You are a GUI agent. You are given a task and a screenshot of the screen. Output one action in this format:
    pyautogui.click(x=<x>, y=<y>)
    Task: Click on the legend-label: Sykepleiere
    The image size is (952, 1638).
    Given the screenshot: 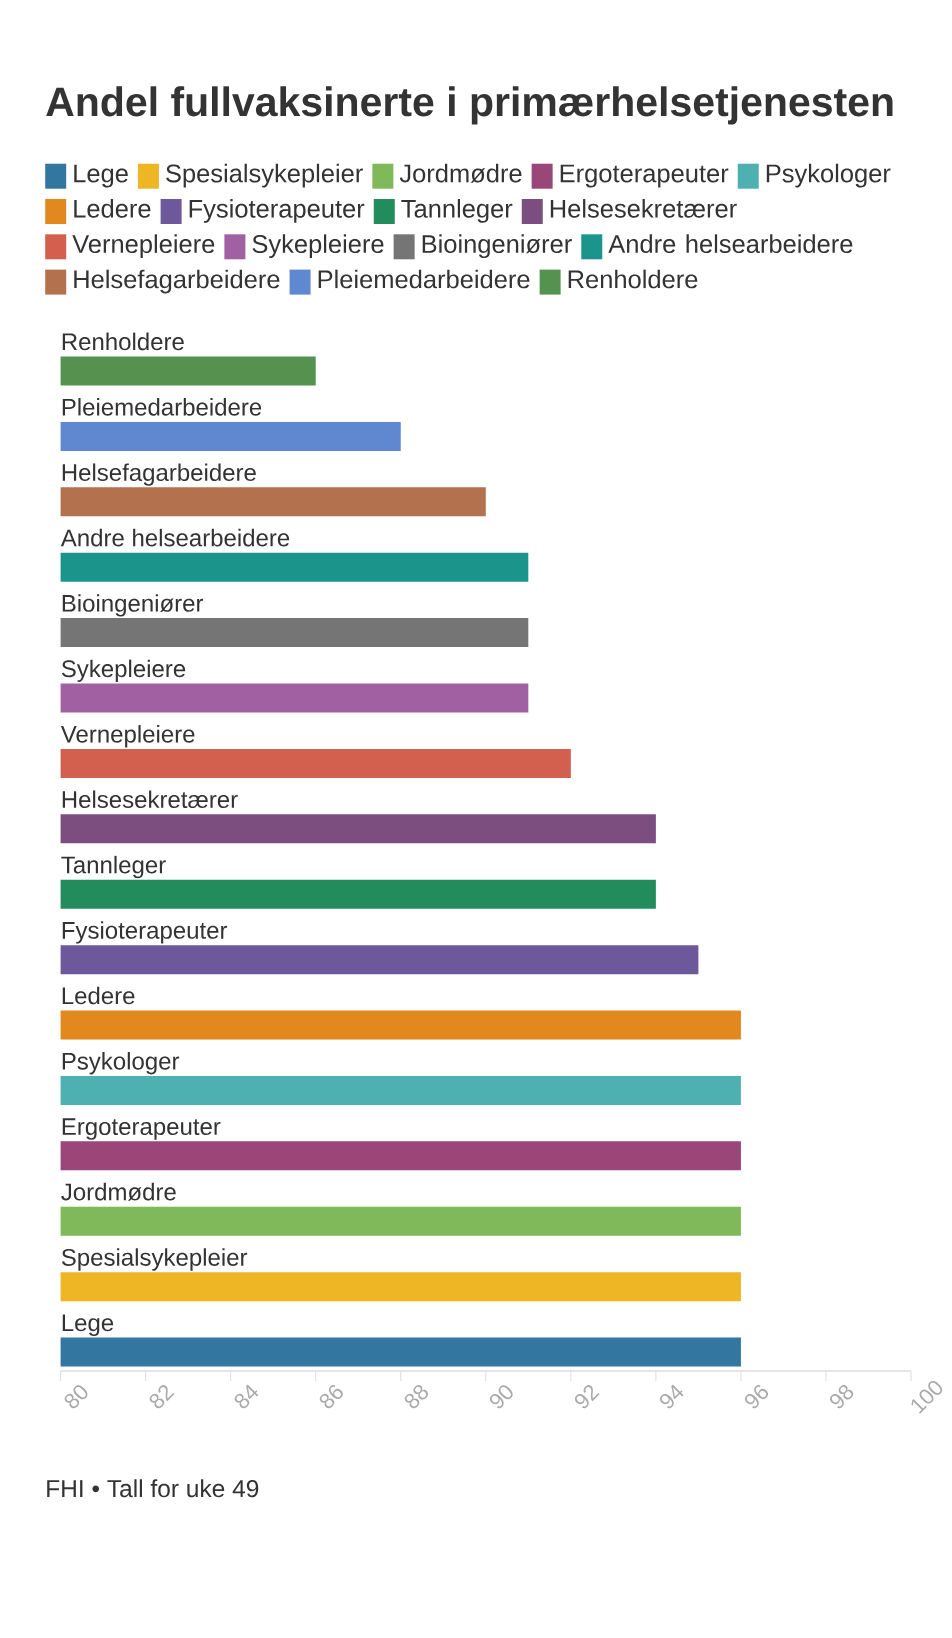 What is the action you would take?
    pyautogui.click(x=318, y=246)
    